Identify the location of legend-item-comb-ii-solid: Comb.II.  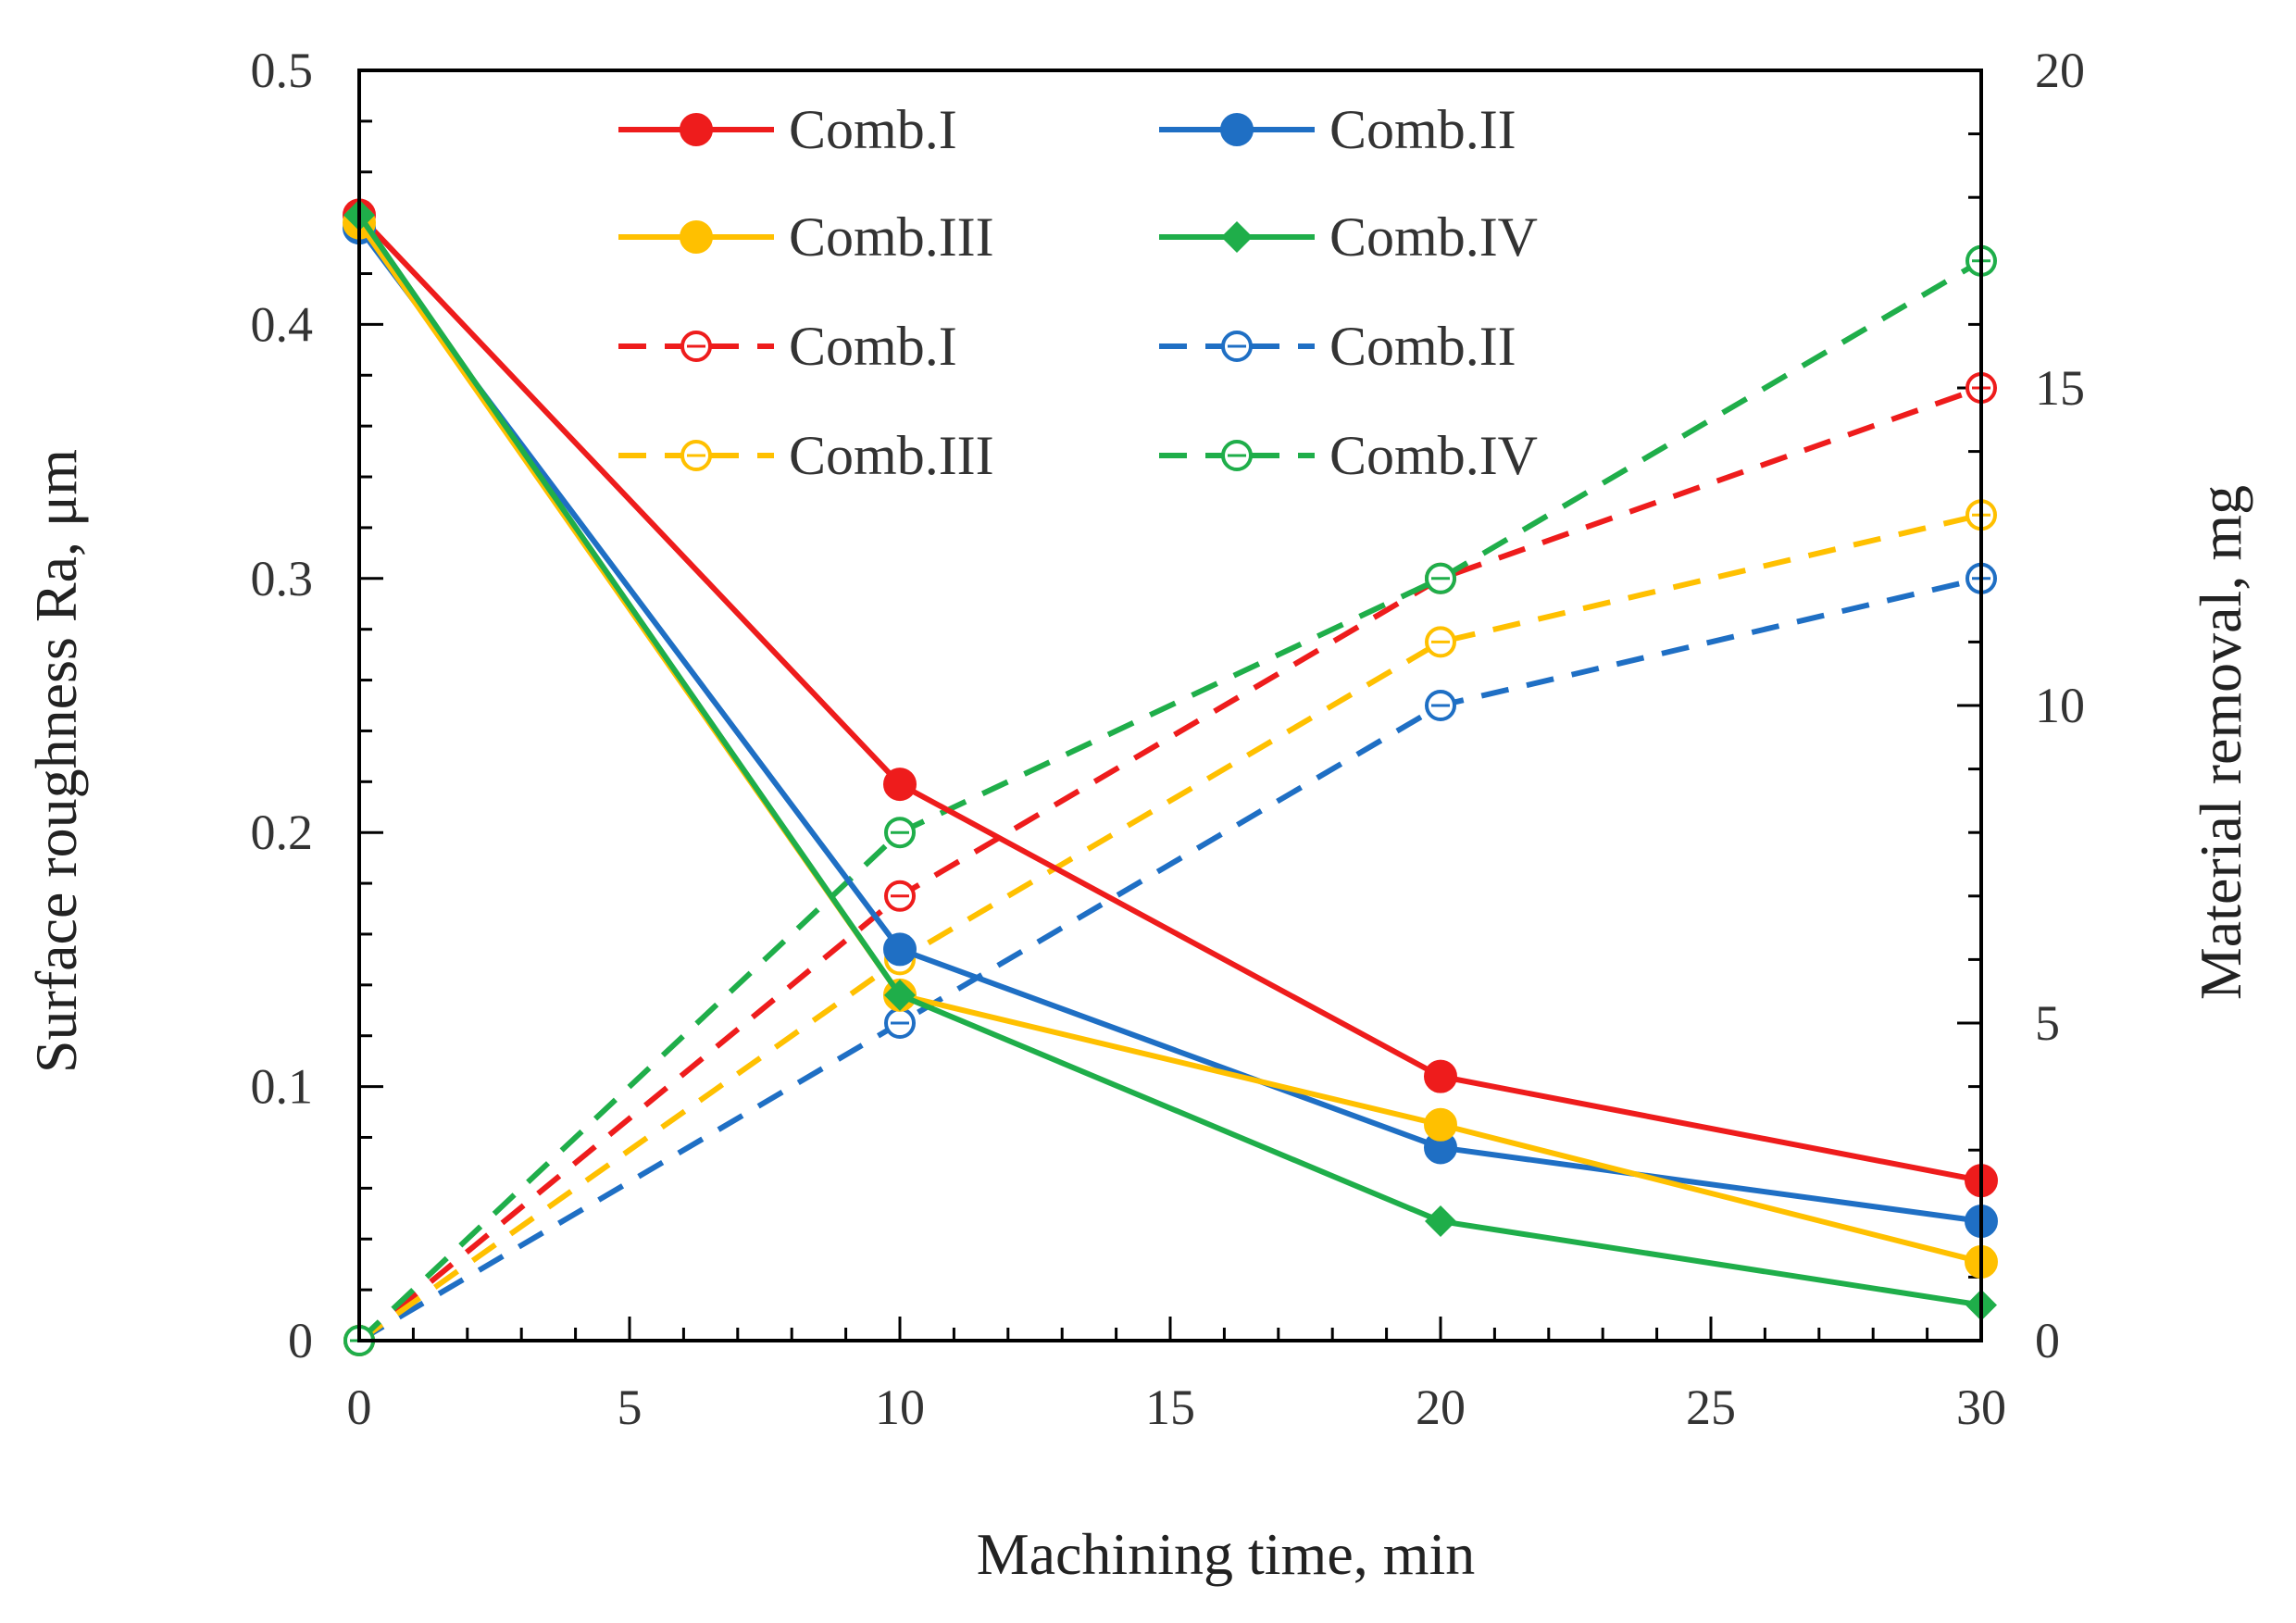
(1337, 129).